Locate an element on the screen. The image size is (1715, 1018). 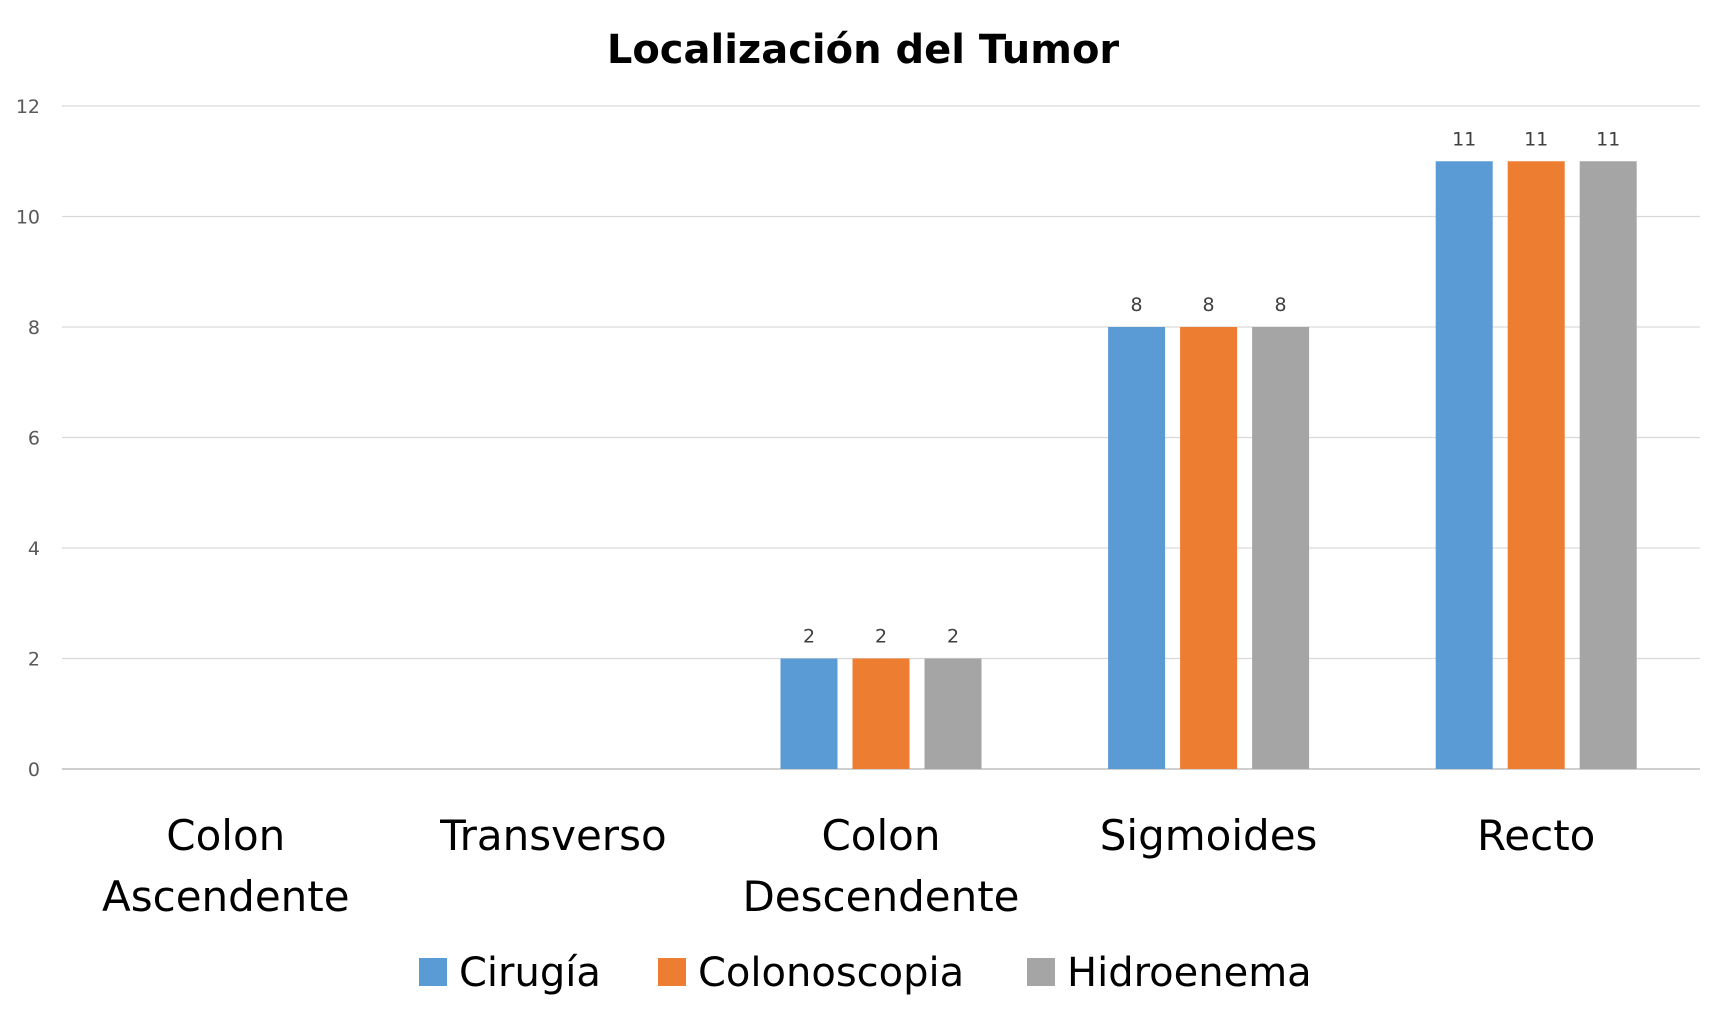
x-tick-label-line: Ascendente is located at coordinates (226, 896).